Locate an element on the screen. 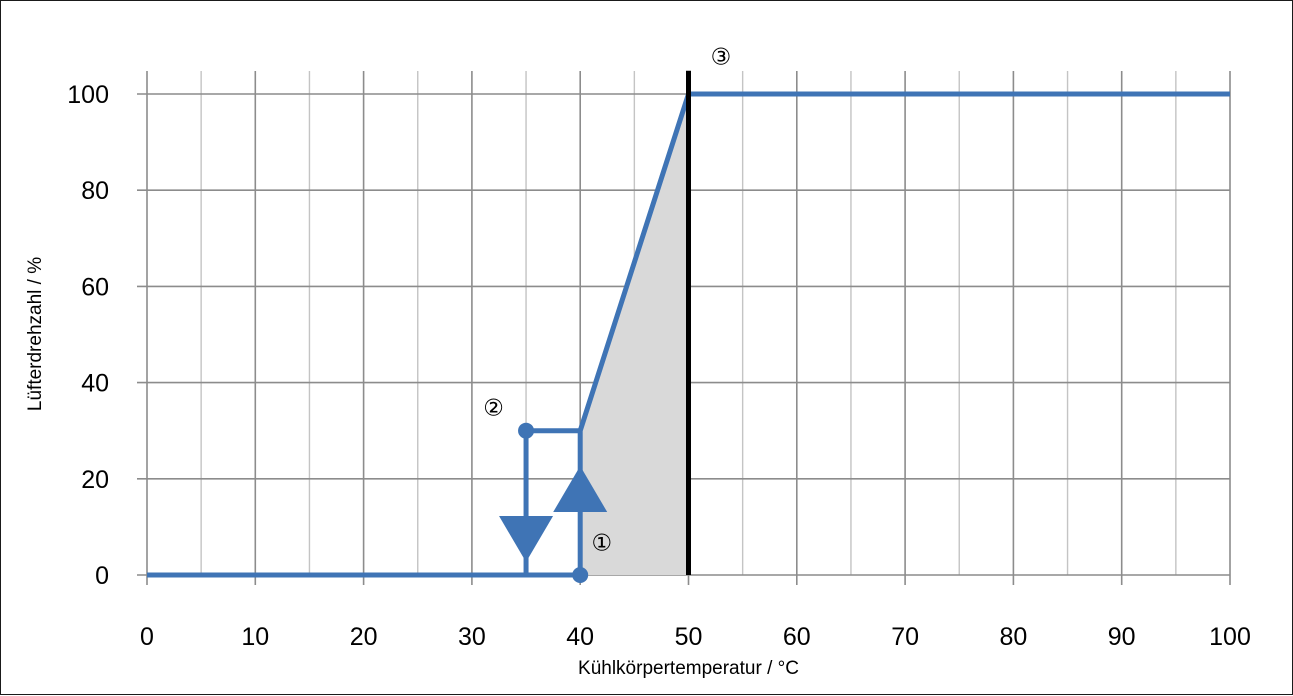  x-tick-label: 50 is located at coordinates (689, 637).